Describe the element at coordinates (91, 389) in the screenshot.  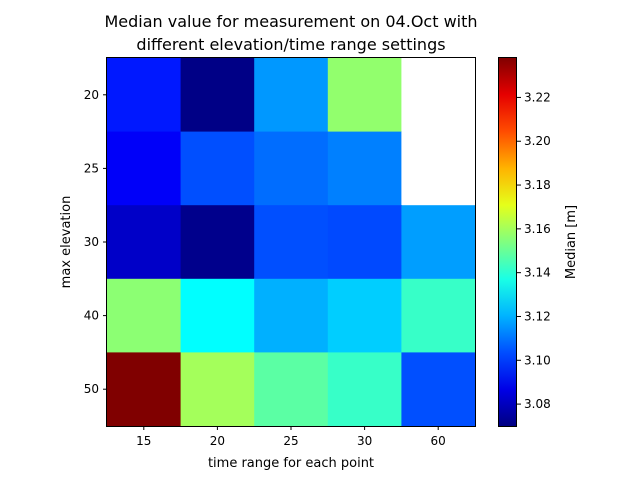
I see `y-tick-label: 50` at that location.